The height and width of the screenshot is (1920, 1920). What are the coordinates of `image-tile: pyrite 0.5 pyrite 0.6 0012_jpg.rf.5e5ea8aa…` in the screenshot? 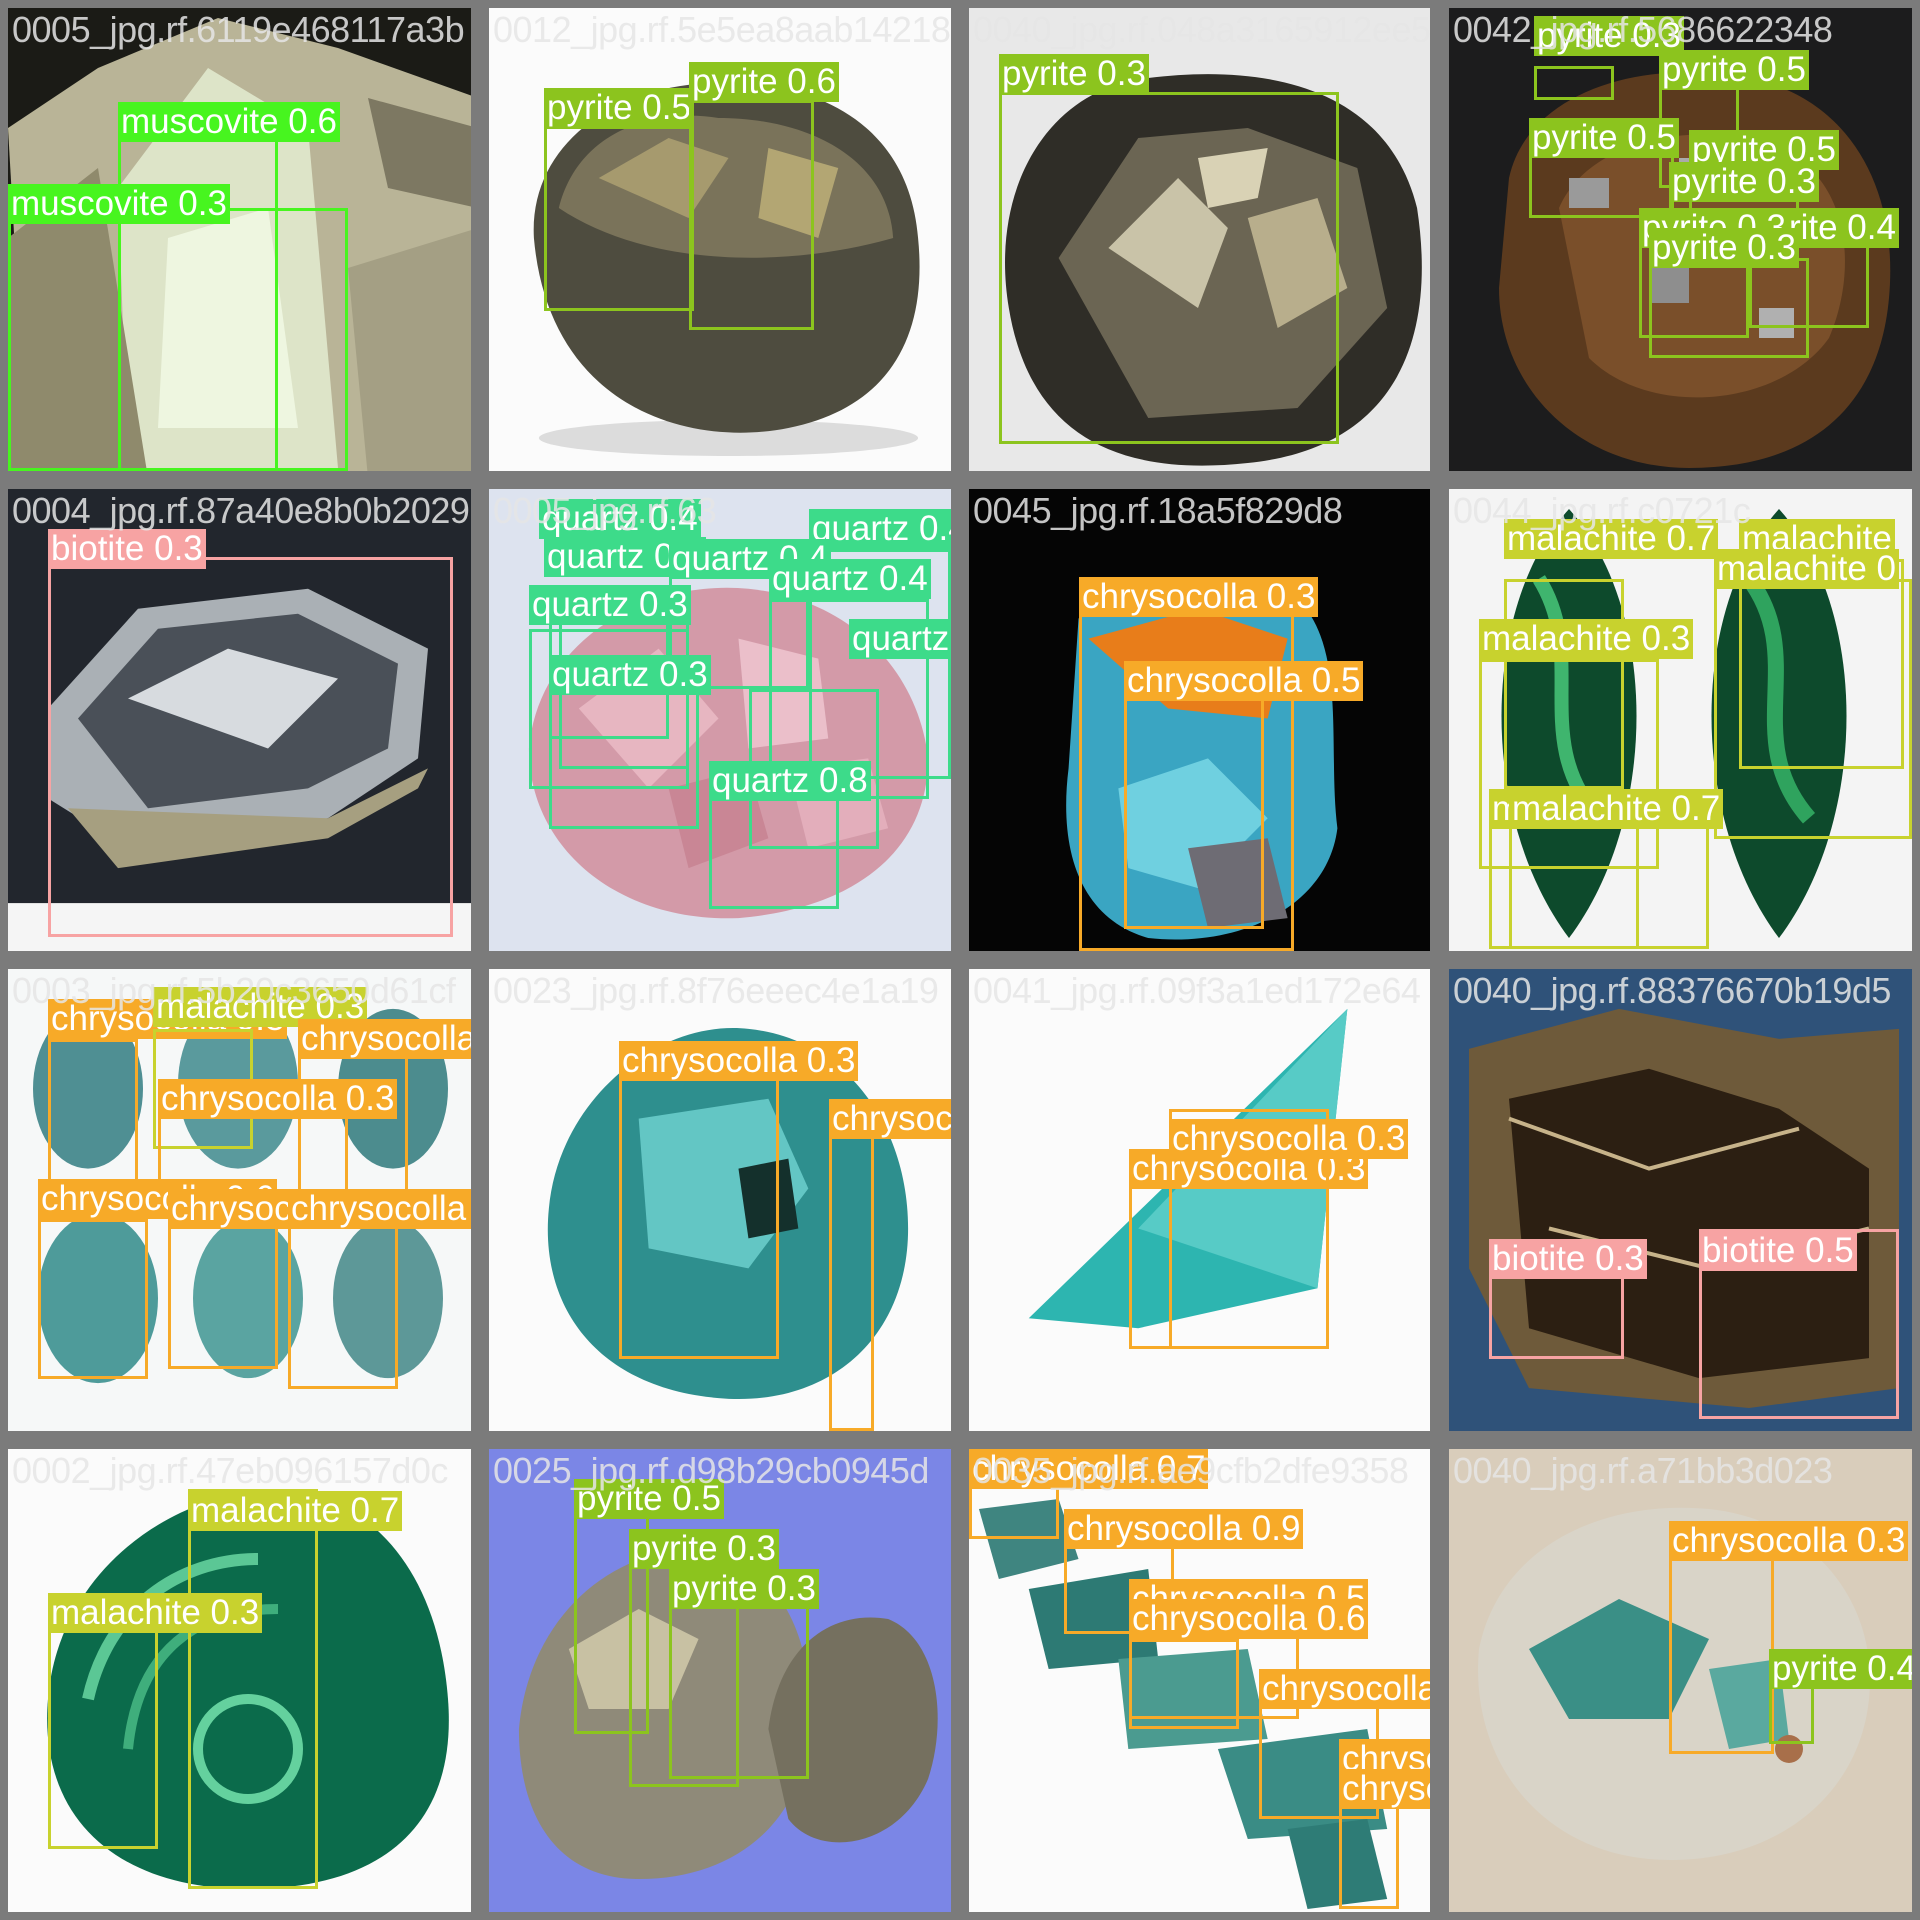 It's located at (720, 239).